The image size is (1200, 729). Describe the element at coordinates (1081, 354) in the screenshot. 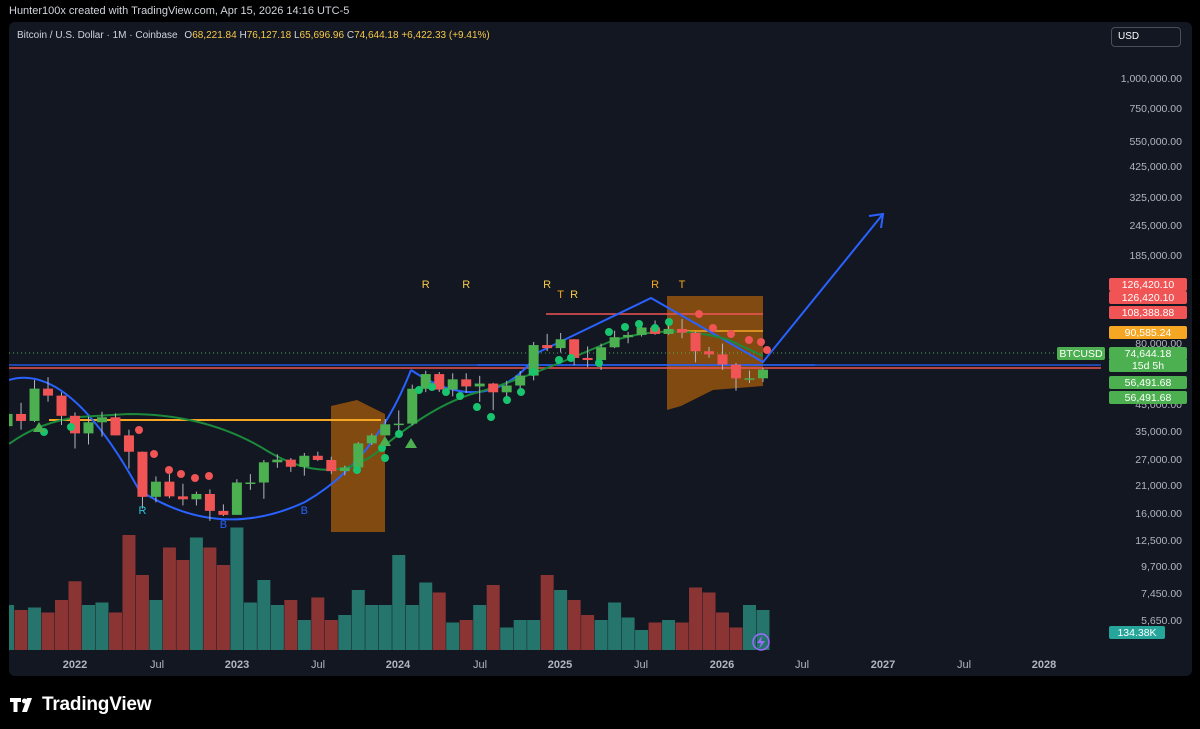

I see `price-tag-text: BTCUSD` at that location.